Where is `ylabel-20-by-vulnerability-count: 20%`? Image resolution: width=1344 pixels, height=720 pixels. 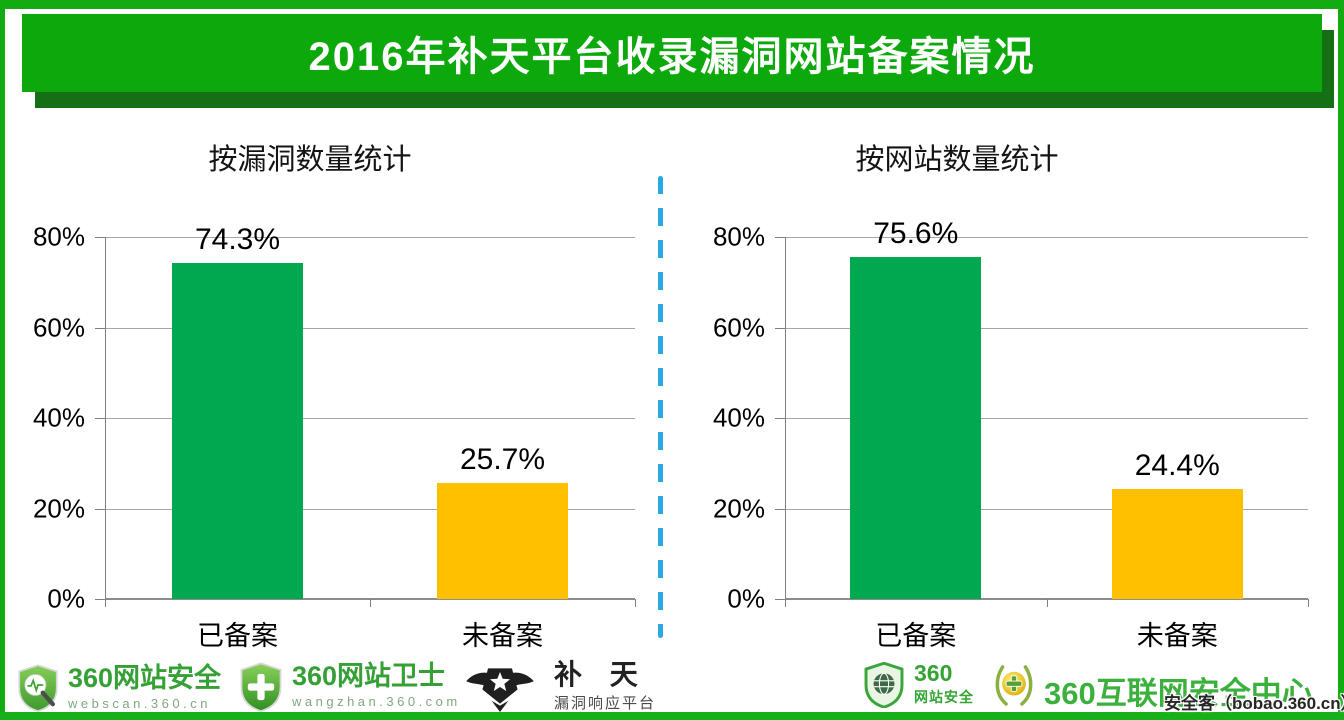
ylabel-20-by-vulnerability-count: 20% is located at coordinates (58, 508).